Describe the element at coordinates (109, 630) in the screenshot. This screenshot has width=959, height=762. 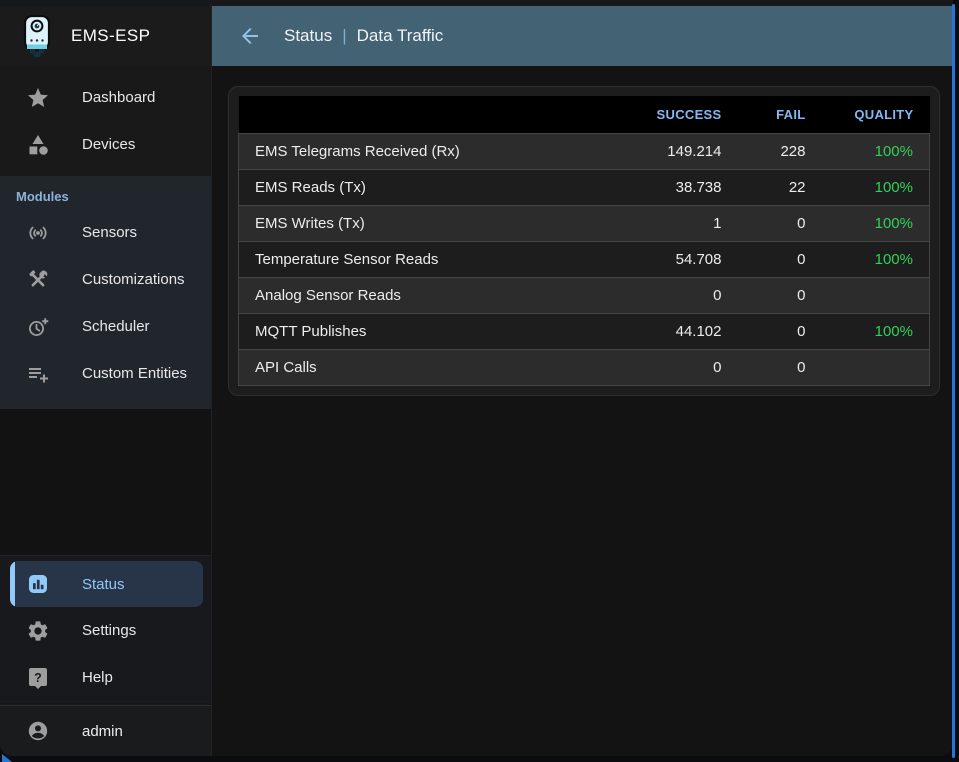
I see `sidebar-item-label: Settings` at that location.